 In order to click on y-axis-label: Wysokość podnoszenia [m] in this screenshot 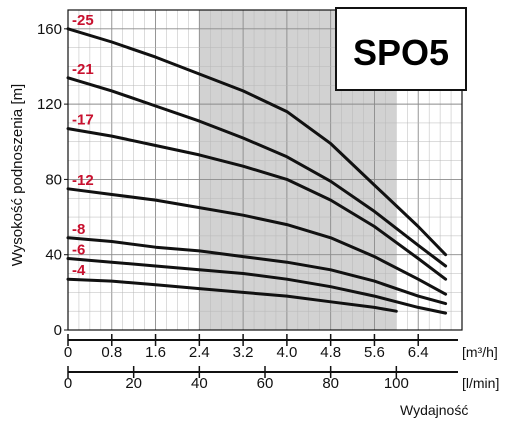, I will do `click(17, 175)`.